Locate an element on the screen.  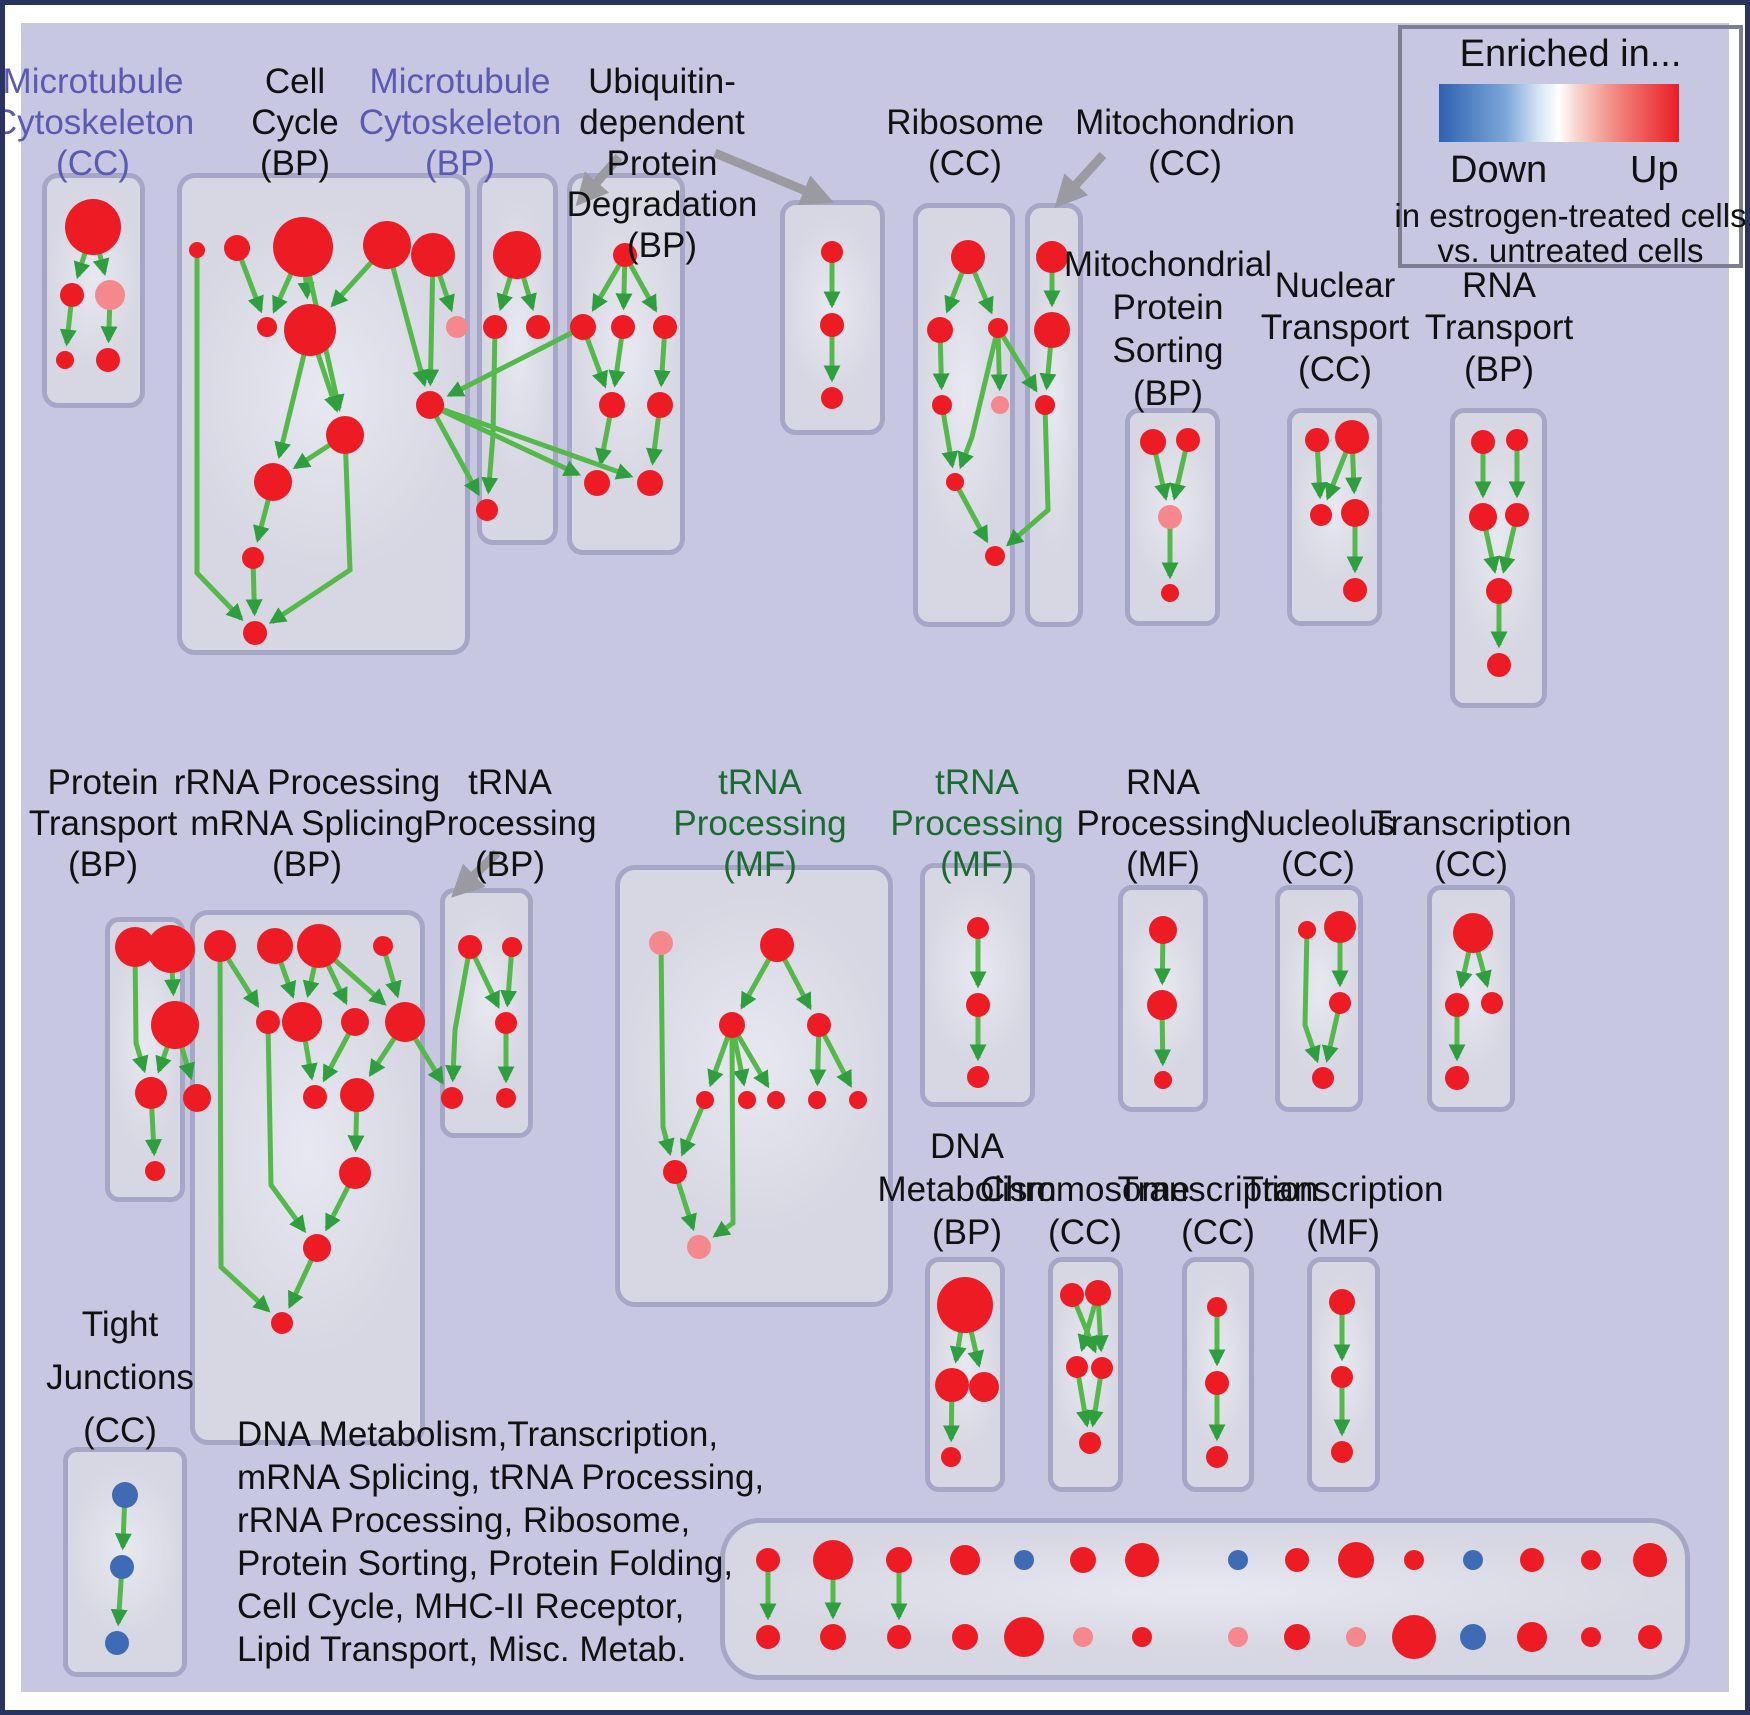
cluster-label-dna-metabolism: DNA Metabolism (BP) is located at coordinates (967, 1189).